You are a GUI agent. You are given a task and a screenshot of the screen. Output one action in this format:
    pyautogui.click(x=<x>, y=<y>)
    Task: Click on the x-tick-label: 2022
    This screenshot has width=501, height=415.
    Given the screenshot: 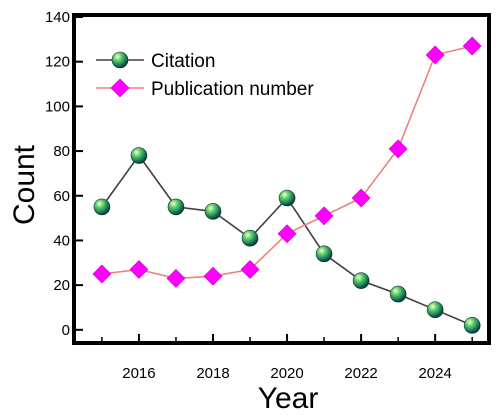 What is the action you would take?
    pyautogui.click(x=360, y=373)
    